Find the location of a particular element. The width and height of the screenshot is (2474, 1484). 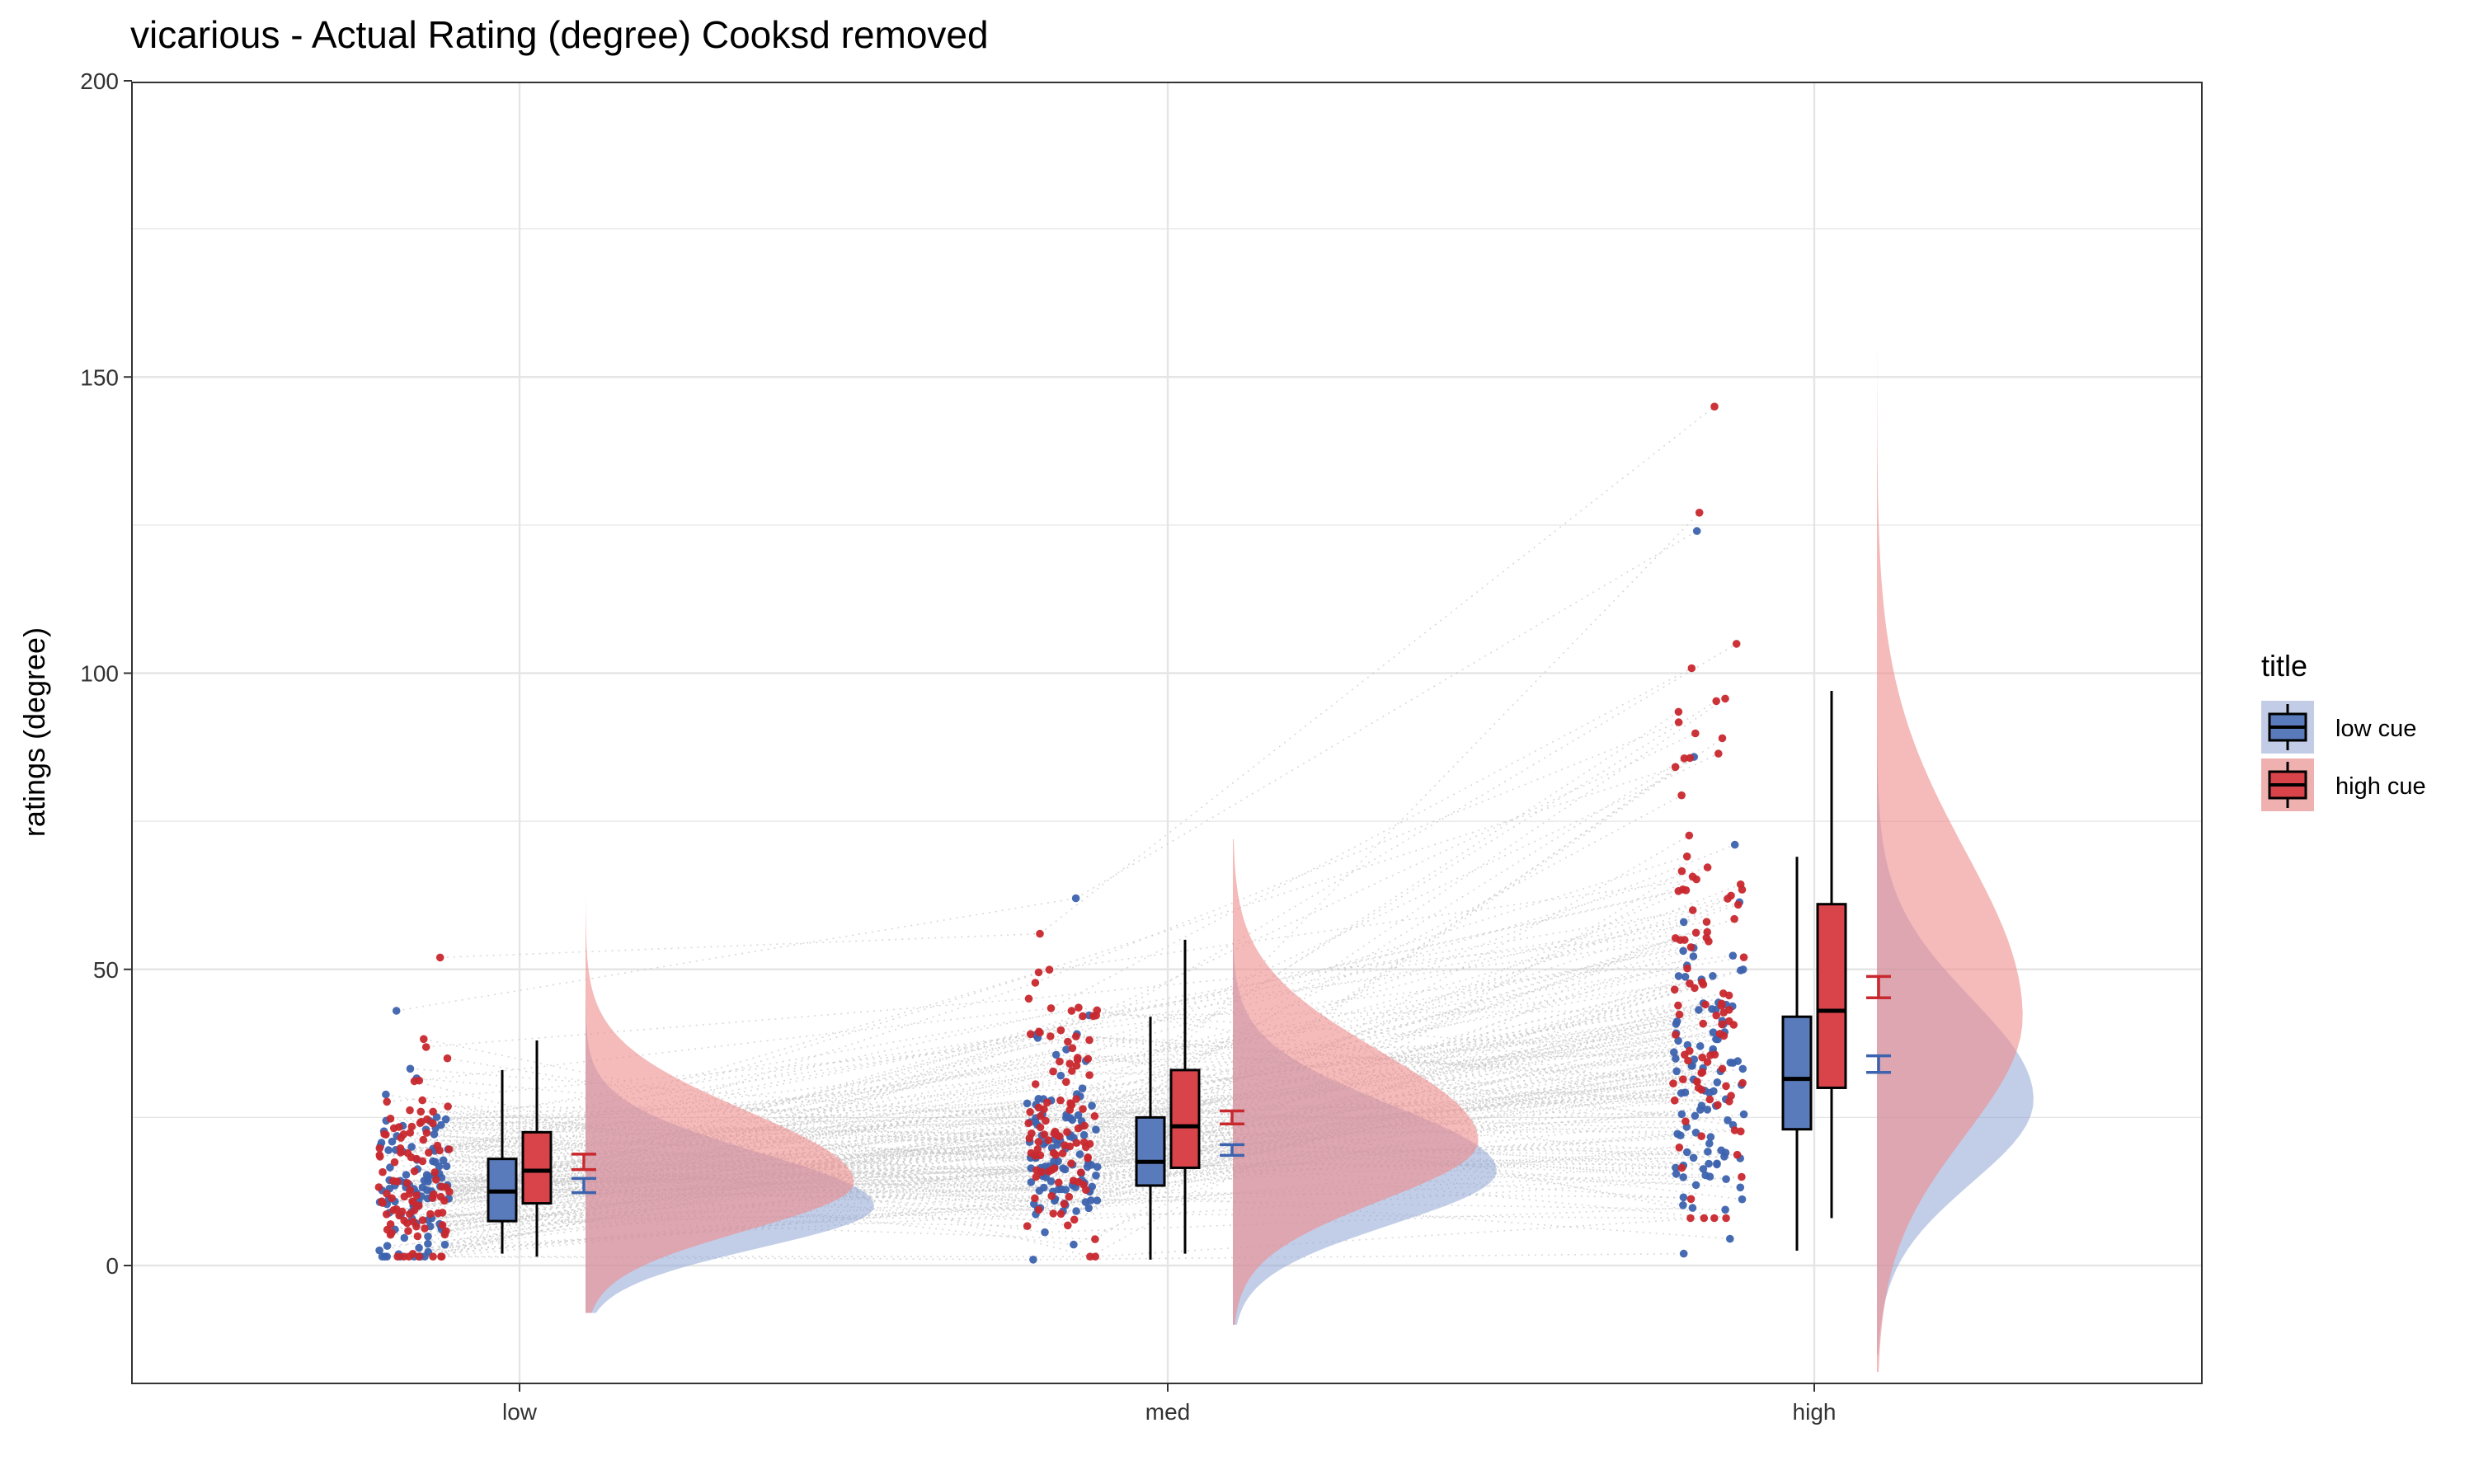

box-iqr is located at coordinates (537, 1167).